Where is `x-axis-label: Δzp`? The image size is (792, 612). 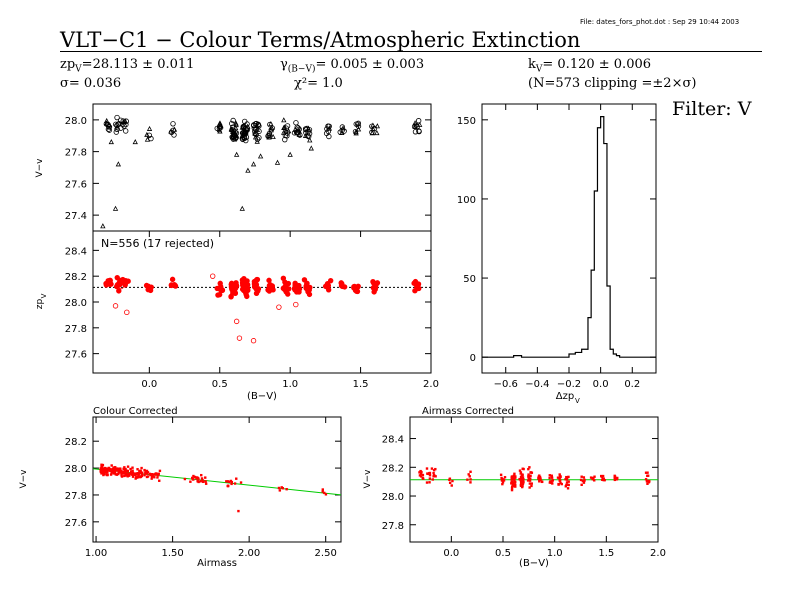
x-axis-label: Δzp is located at coordinates (565, 396).